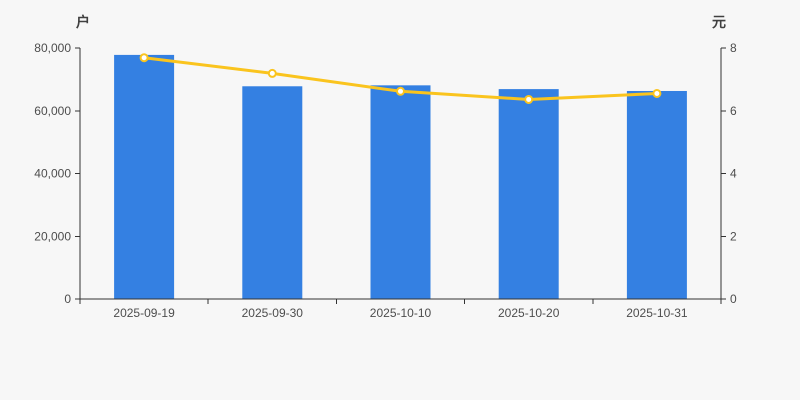 This screenshot has width=800, height=400. I want to click on line-series, so click(400, 78).